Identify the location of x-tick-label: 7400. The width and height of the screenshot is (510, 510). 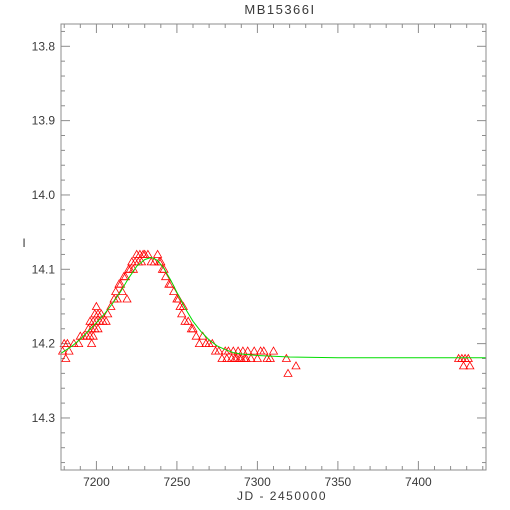
(418, 482).